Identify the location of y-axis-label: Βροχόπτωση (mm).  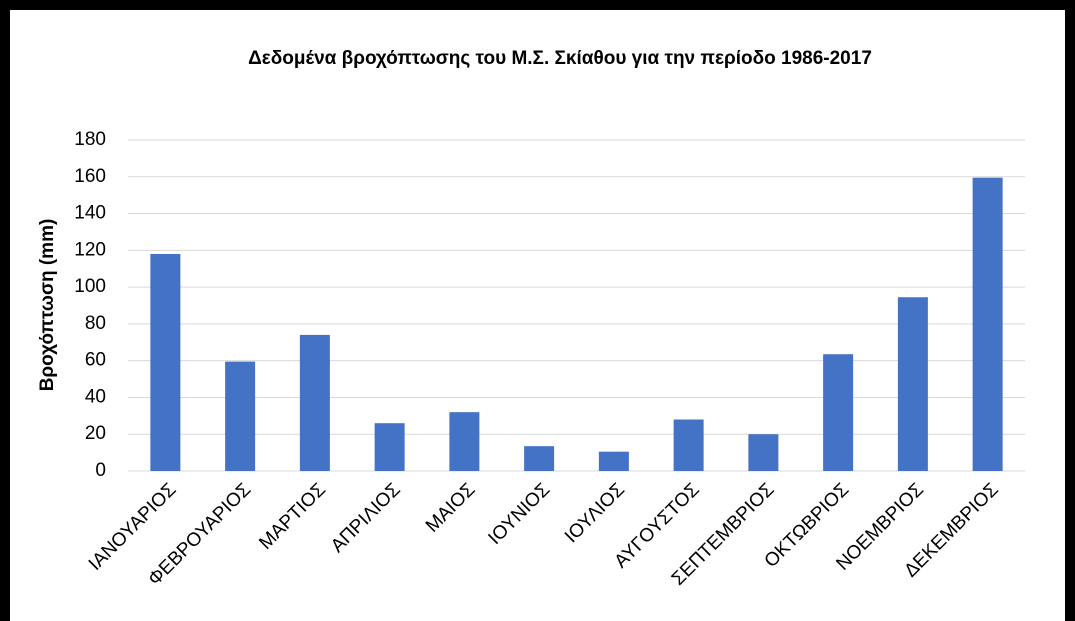
(47, 305).